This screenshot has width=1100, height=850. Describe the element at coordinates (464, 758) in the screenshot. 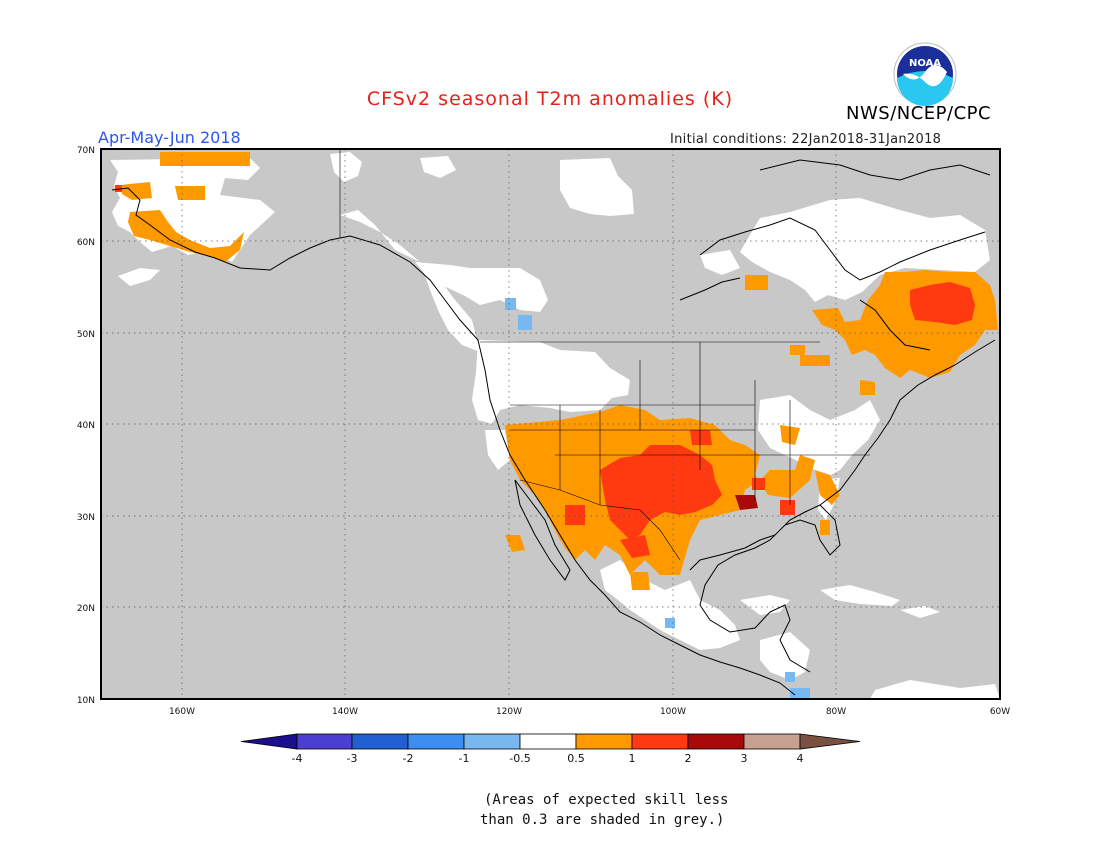

I see `colorbar-label: -1` at that location.